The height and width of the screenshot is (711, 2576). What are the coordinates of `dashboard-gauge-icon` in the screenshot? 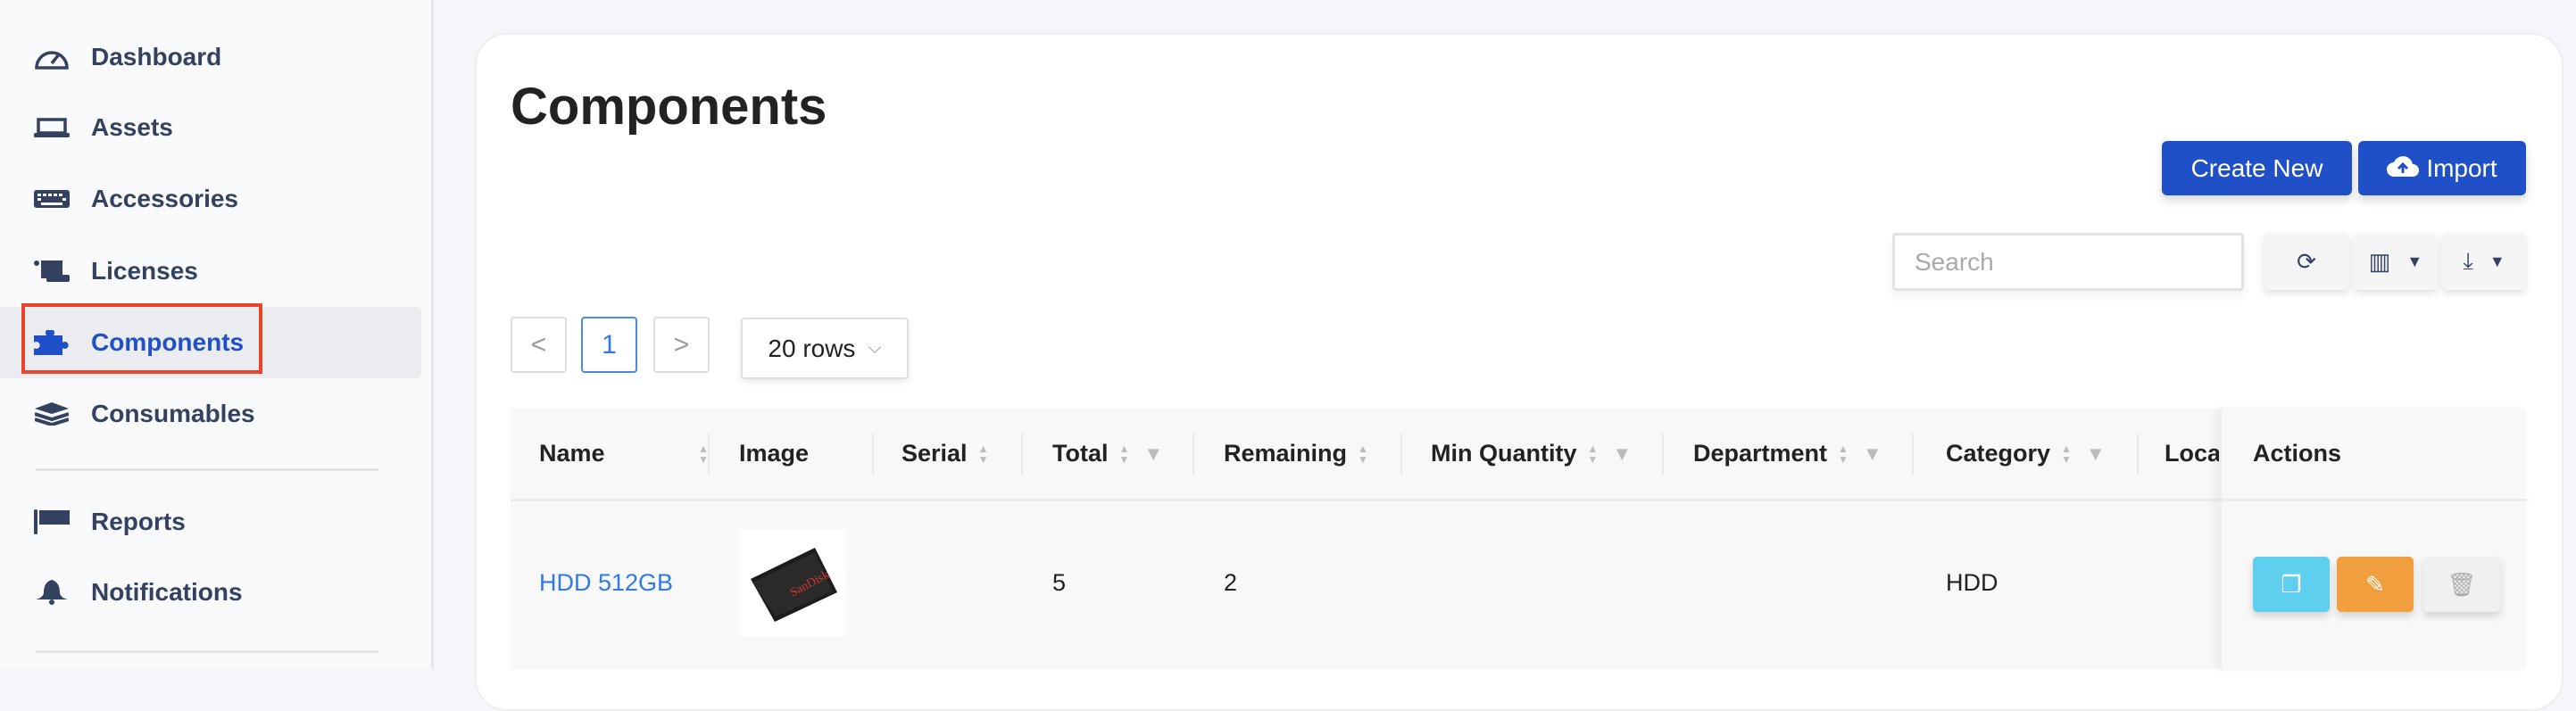 It's located at (52, 57).